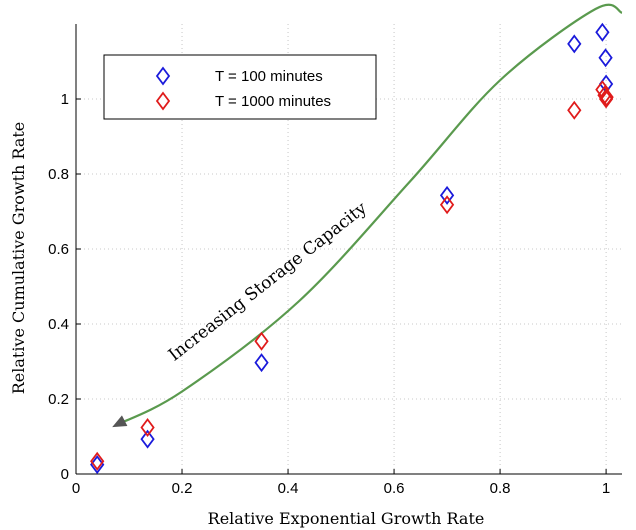 This screenshot has height=530, width=636. I want to click on x-tick-label: 1, so click(606, 488).